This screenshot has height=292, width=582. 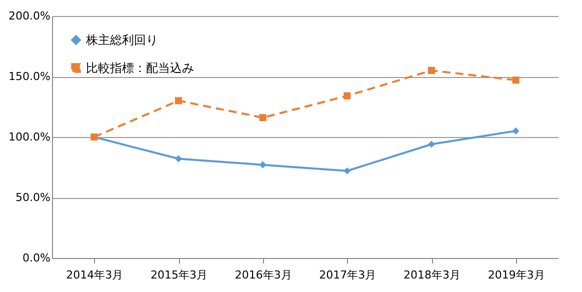 What do you see at coordinates (179, 275) in the screenshot?
I see `x-tick-label: 2015年3月` at bounding box center [179, 275].